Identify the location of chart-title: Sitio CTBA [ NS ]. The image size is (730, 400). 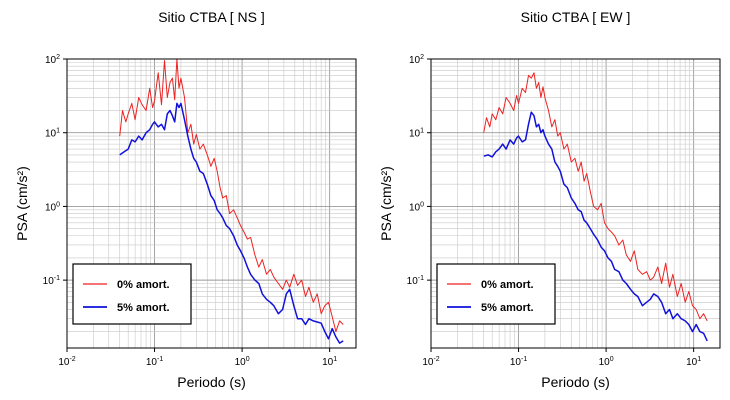
(211, 17).